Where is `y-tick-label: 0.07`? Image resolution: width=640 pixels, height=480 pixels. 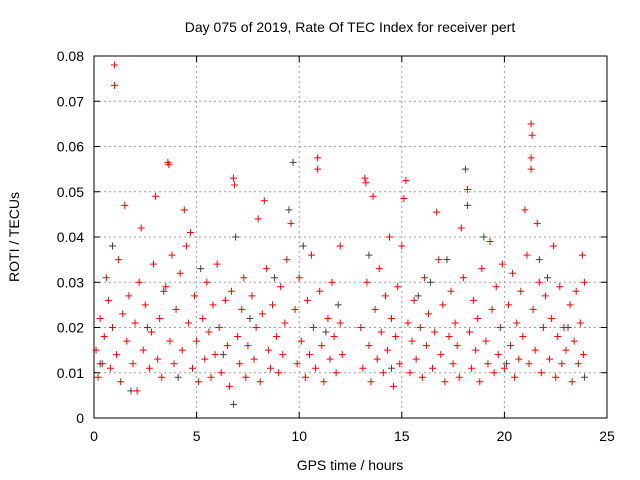 y-tick-label: 0.07 is located at coordinates (70, 101).